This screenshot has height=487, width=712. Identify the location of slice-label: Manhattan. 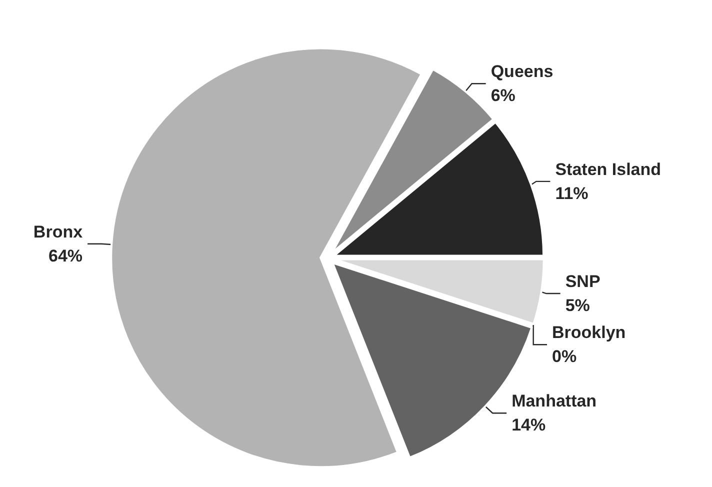
(554, 401).